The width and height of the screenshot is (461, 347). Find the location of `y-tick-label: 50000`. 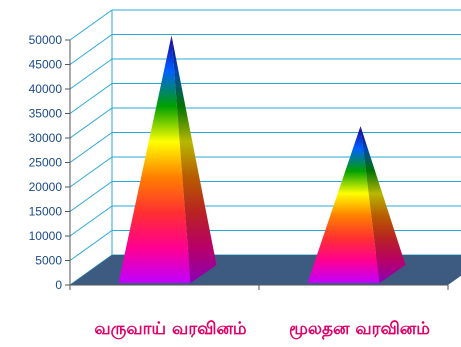

y-tick-label: 50000 is located at coordinates (46, 40).